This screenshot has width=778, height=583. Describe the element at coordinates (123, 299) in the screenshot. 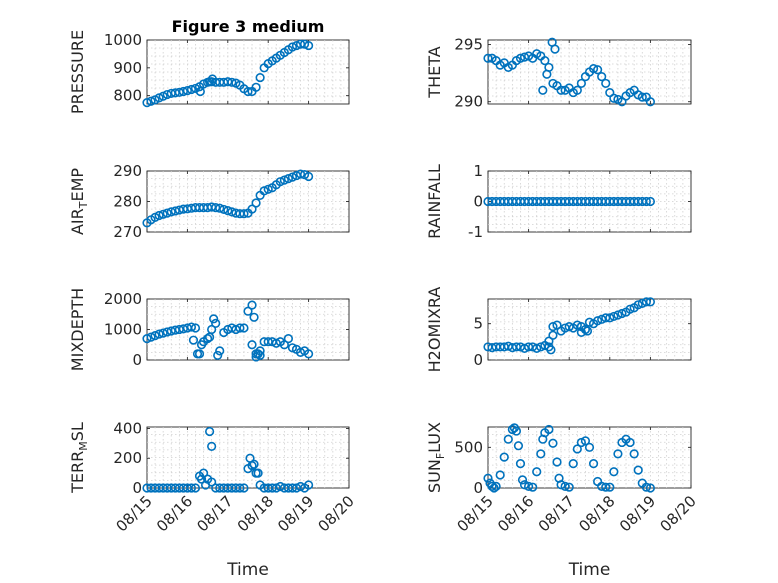

I see `y-tick-label: 2000` at that location.